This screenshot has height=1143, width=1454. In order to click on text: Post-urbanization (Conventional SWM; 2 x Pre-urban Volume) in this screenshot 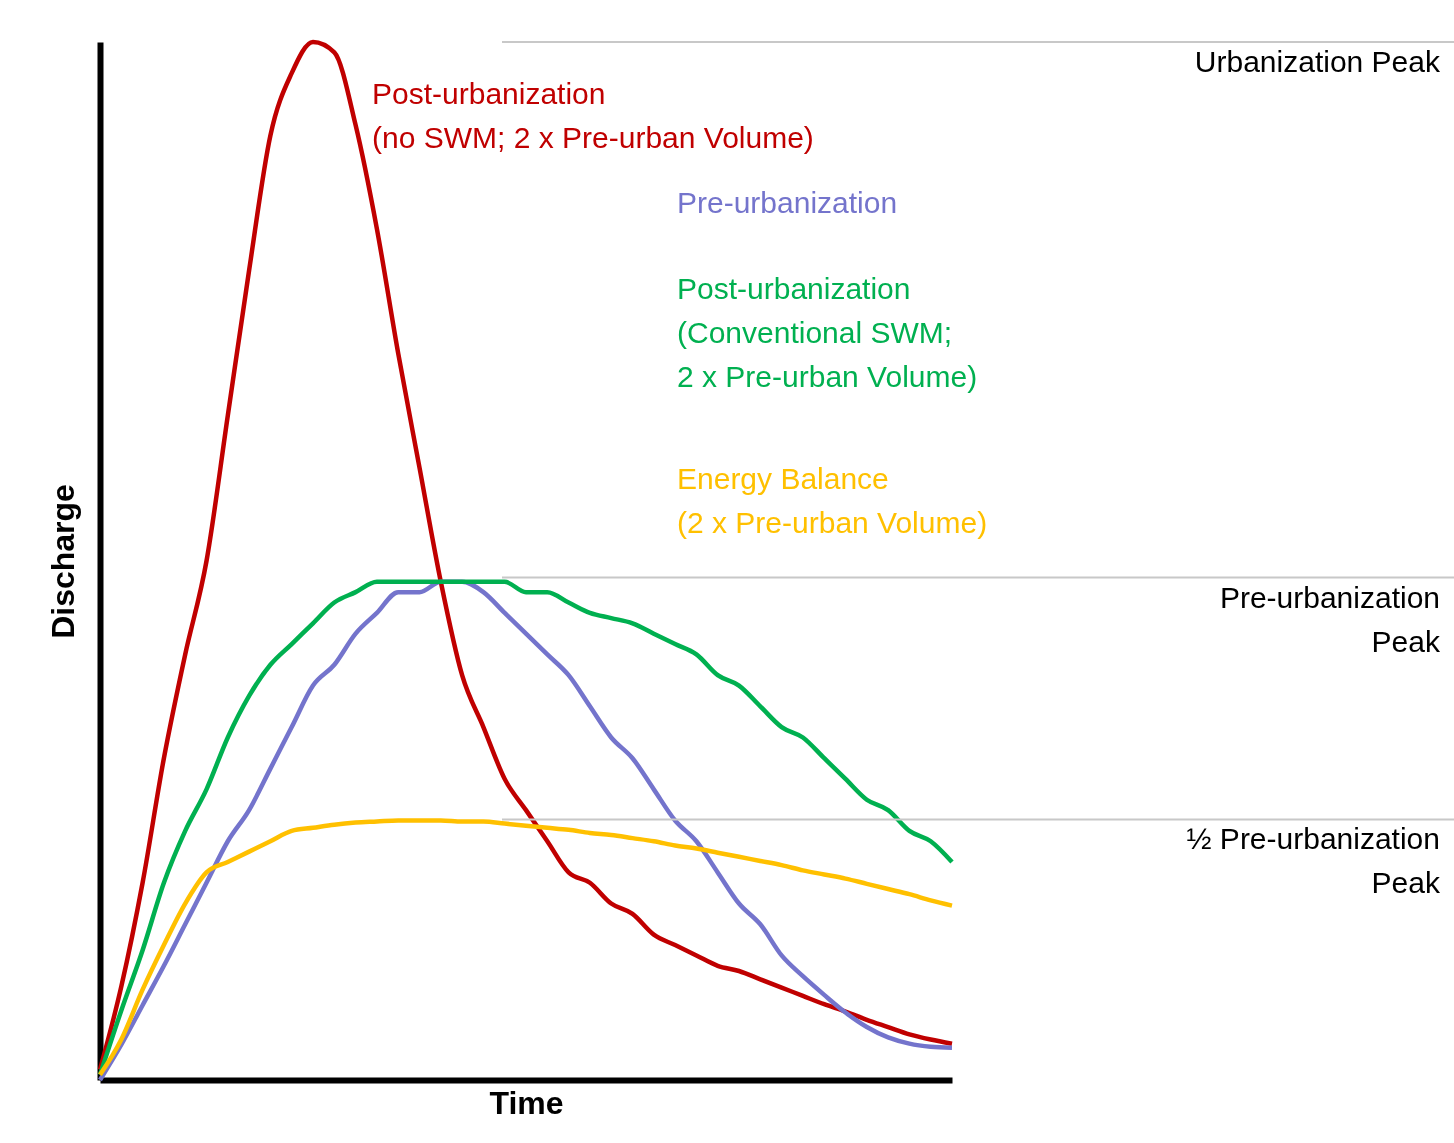, I will do `click(827, 332)`.